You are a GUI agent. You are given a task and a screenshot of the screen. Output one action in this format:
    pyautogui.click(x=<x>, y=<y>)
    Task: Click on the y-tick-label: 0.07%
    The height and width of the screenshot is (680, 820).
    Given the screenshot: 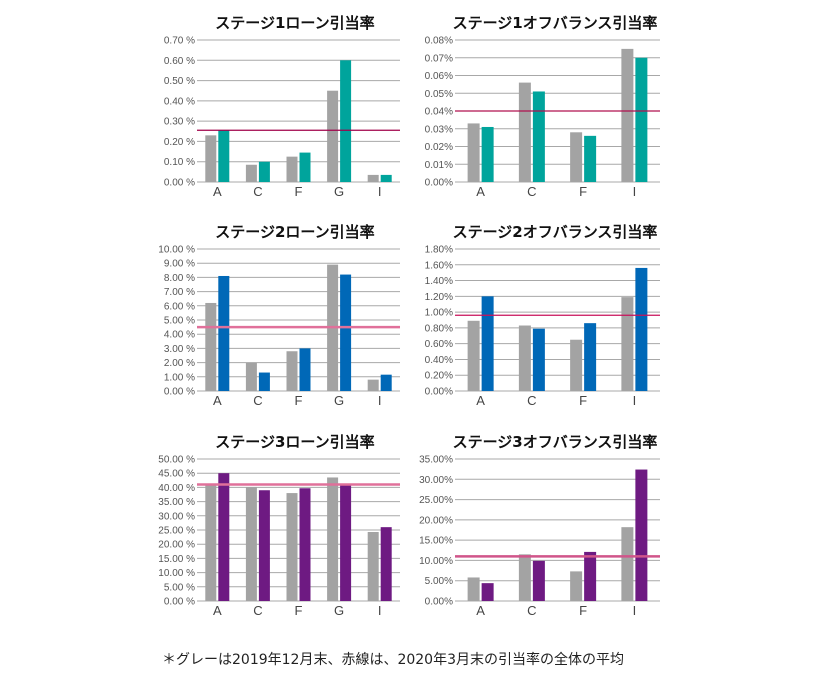 What is the action you would take?
    pyautogui.click(x=439, y=58)
    